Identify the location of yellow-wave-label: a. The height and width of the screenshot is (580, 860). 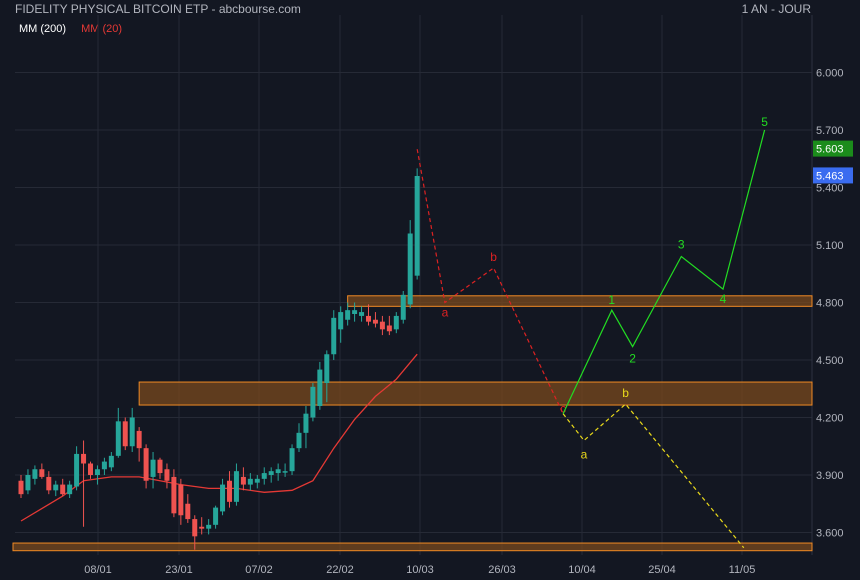
(584, 455).